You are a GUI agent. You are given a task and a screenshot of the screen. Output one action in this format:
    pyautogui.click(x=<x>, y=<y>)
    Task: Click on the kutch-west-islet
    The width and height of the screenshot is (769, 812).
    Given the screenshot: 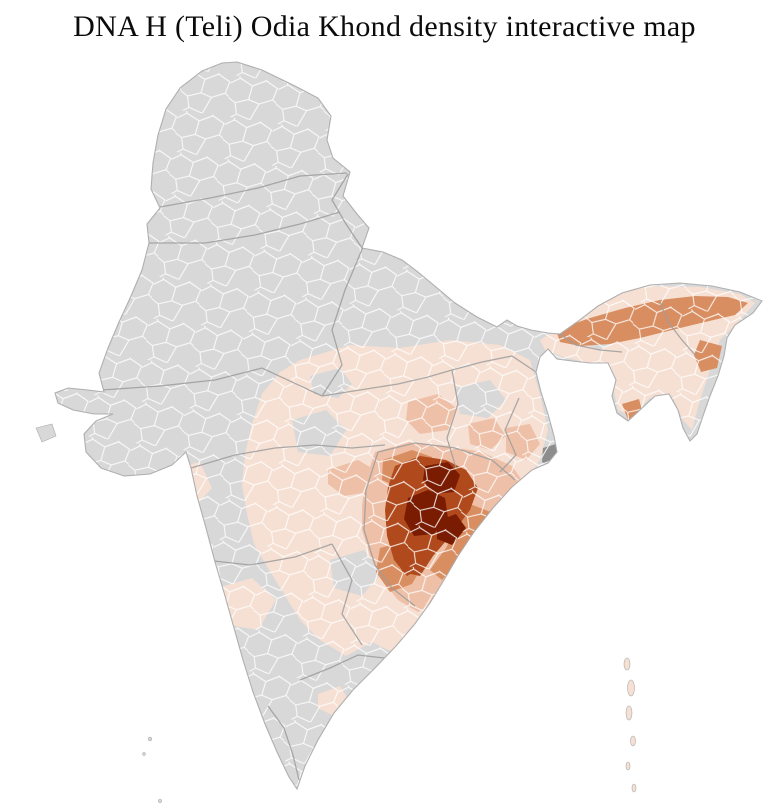 What is the action you would take?
    pyautogui.click(x=46, y=433)
    